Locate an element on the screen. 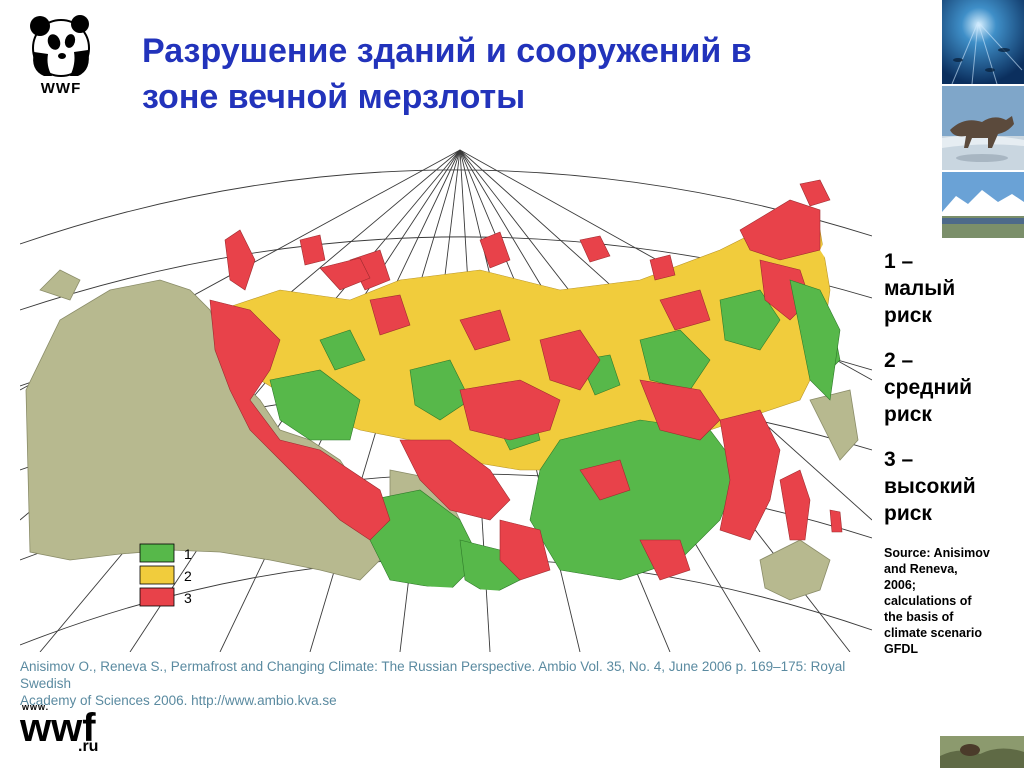 The height and width of the screenshot is (773, 1024). title-line-1: Разрушение зданий и сооружений в is located at coordinates (447, 51).